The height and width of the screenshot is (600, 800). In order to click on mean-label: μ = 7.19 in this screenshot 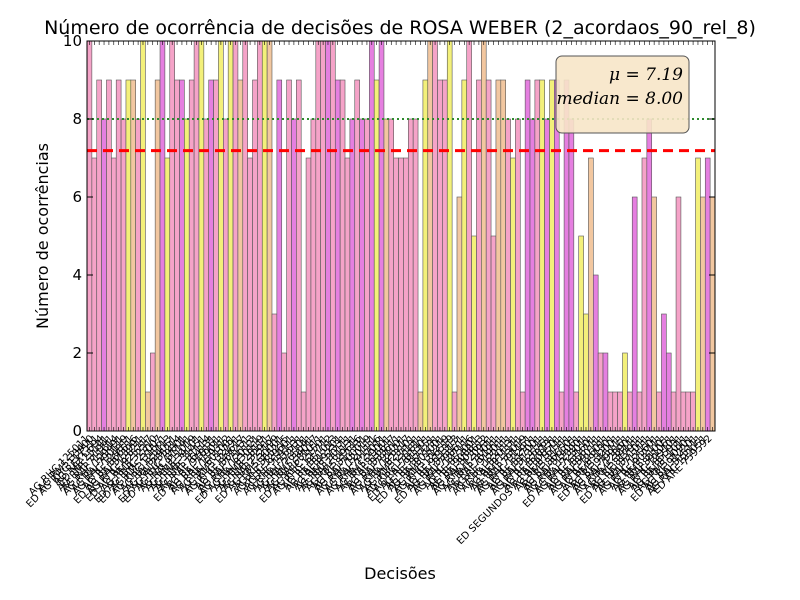, I will do `click(646, 75)`.